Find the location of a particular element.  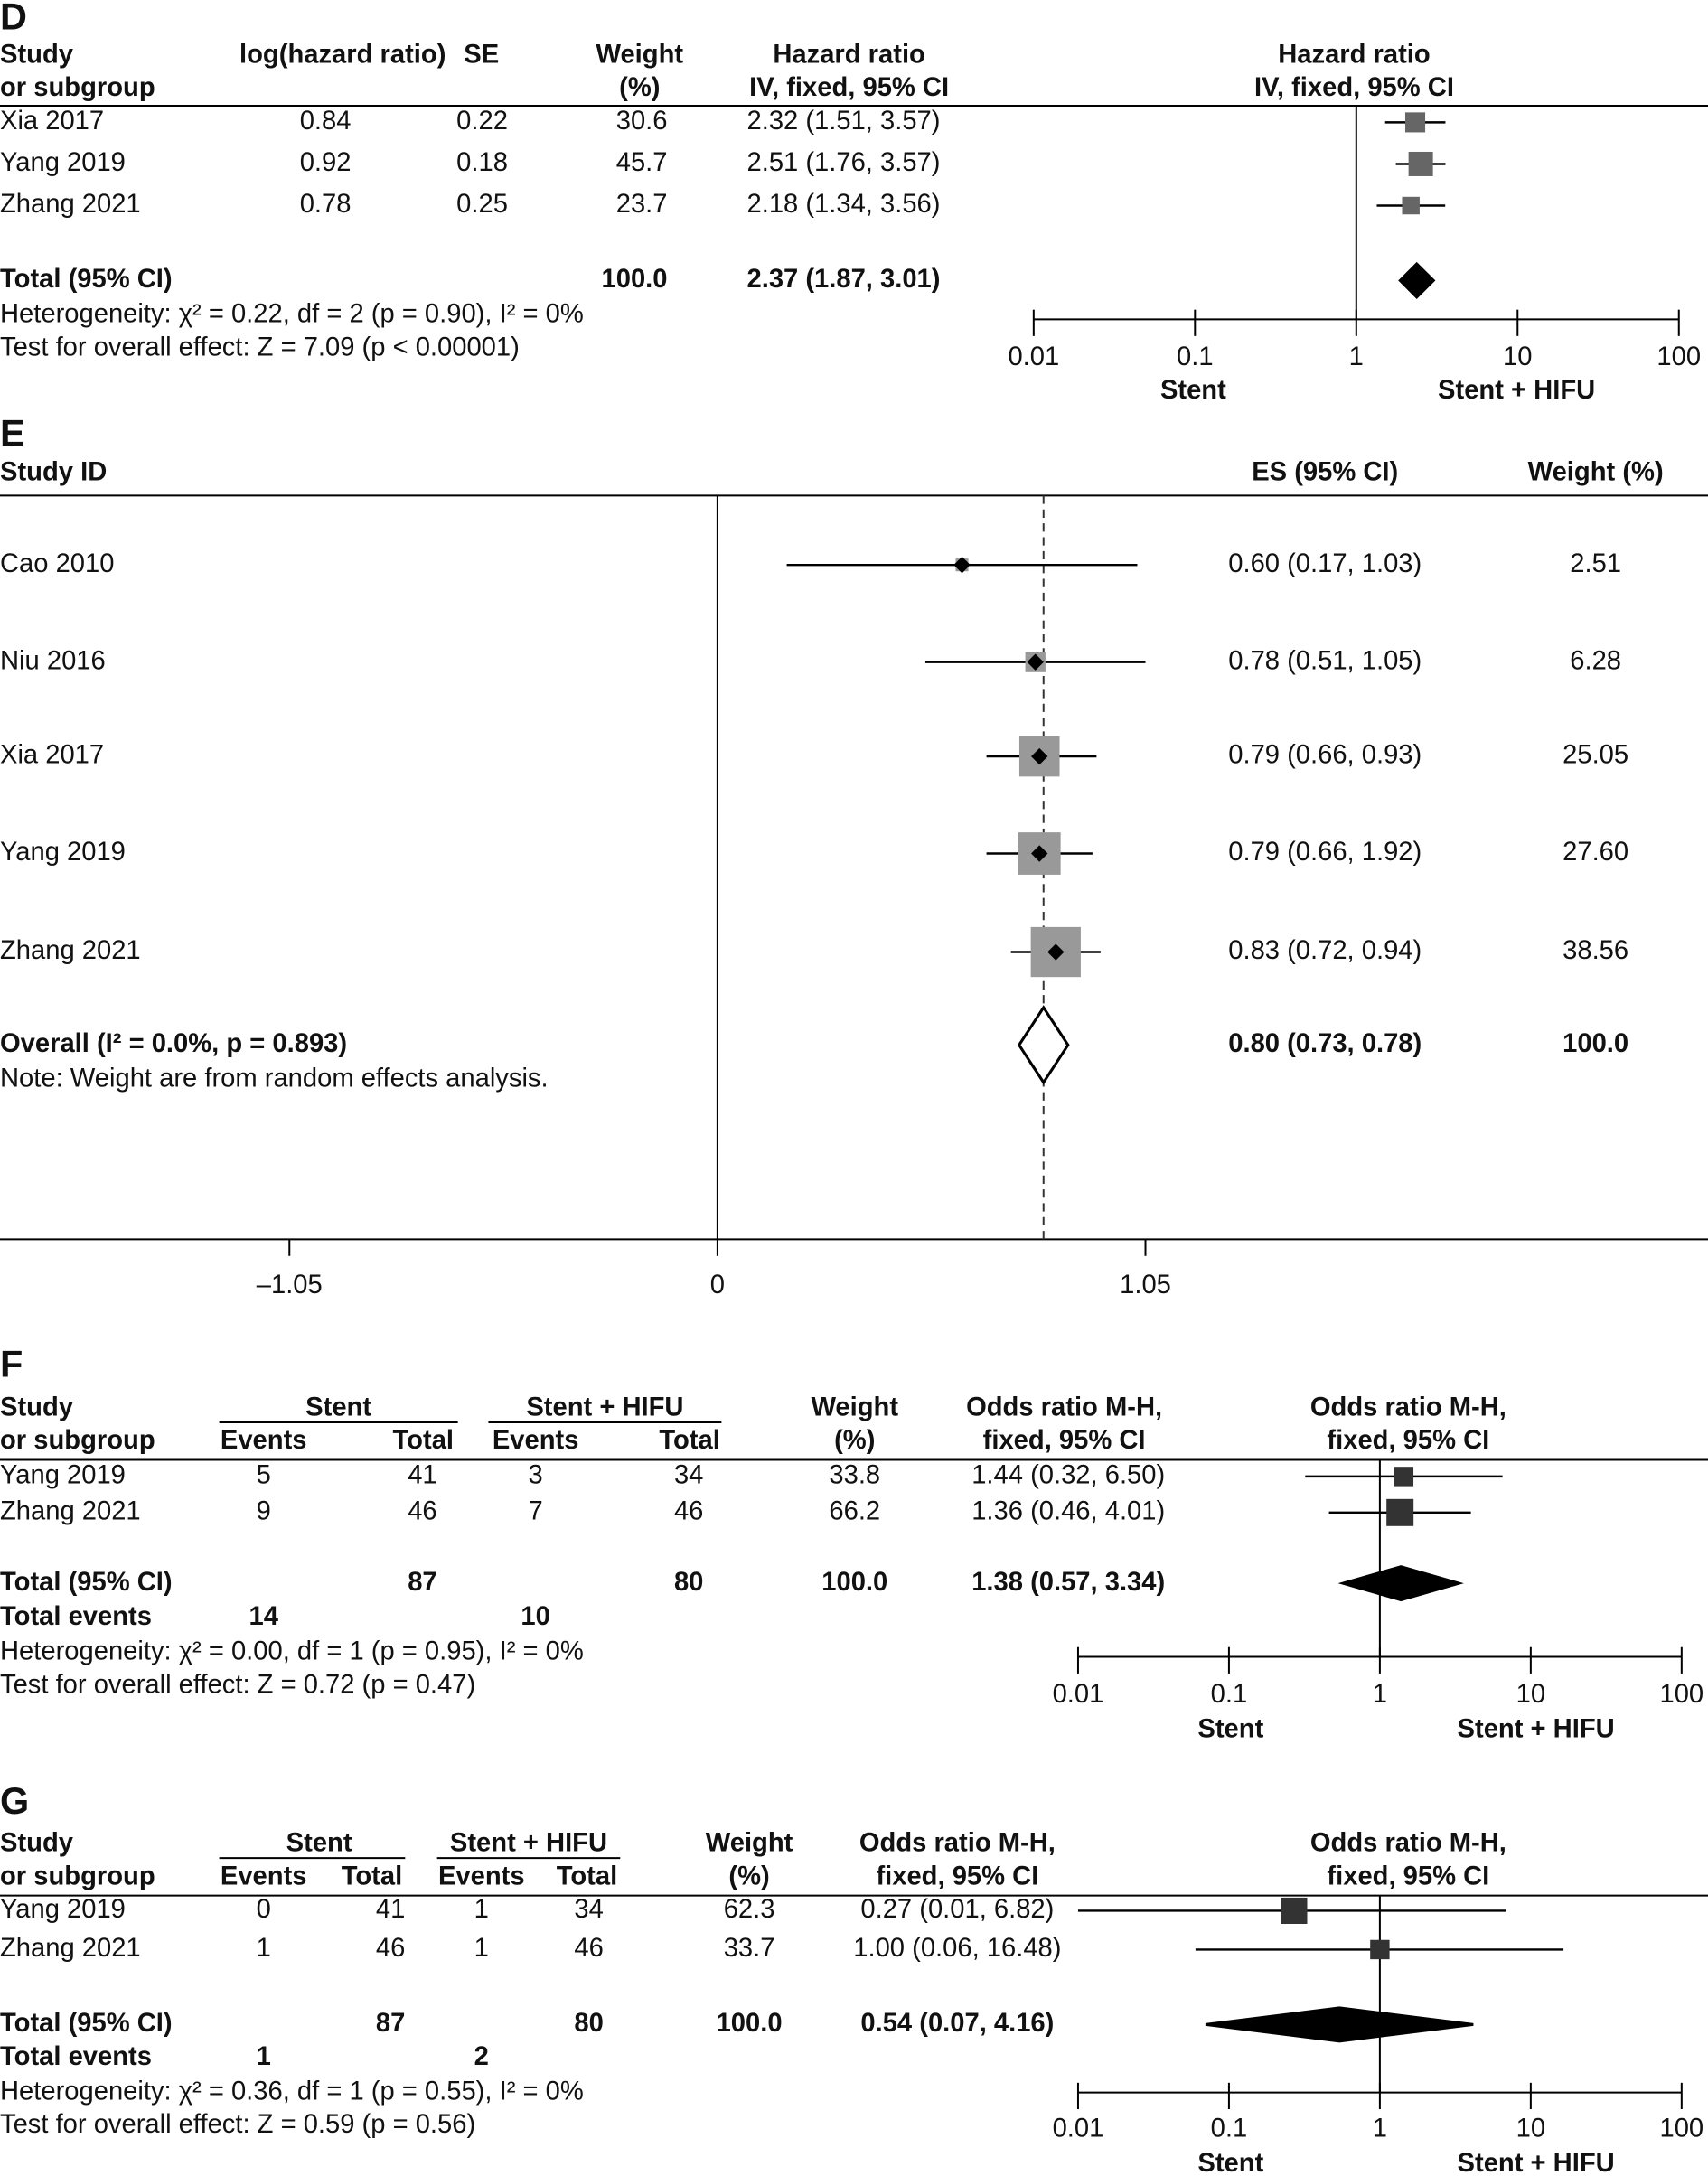

table-cell: Cao 2010 is located at coordinates (57, 563).